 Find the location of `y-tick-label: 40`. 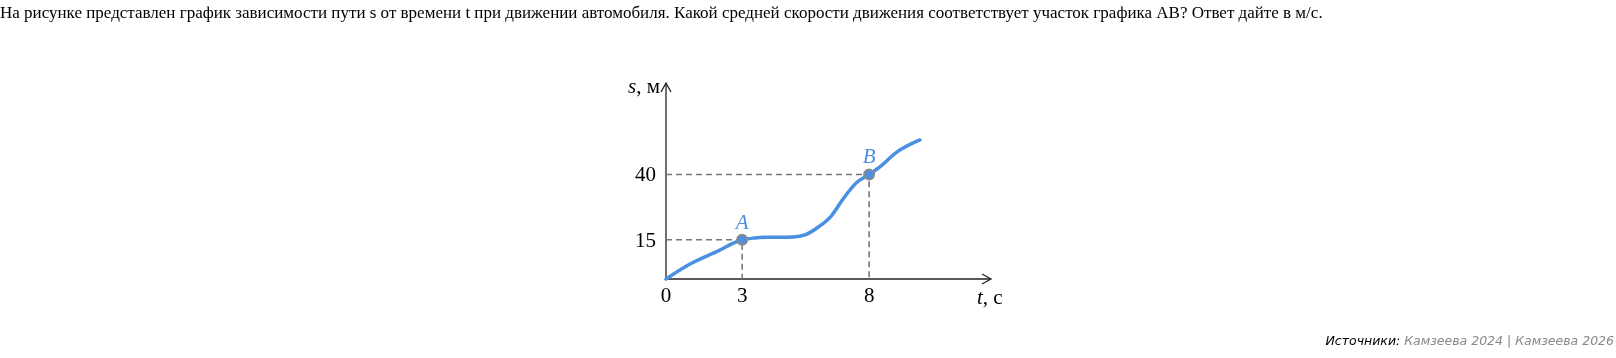

y-tick-label: 40 is located at coordinates (645, 174).